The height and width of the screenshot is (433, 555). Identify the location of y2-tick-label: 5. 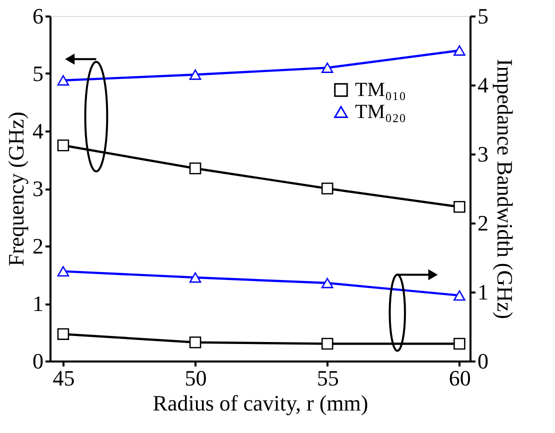
(483, 16).